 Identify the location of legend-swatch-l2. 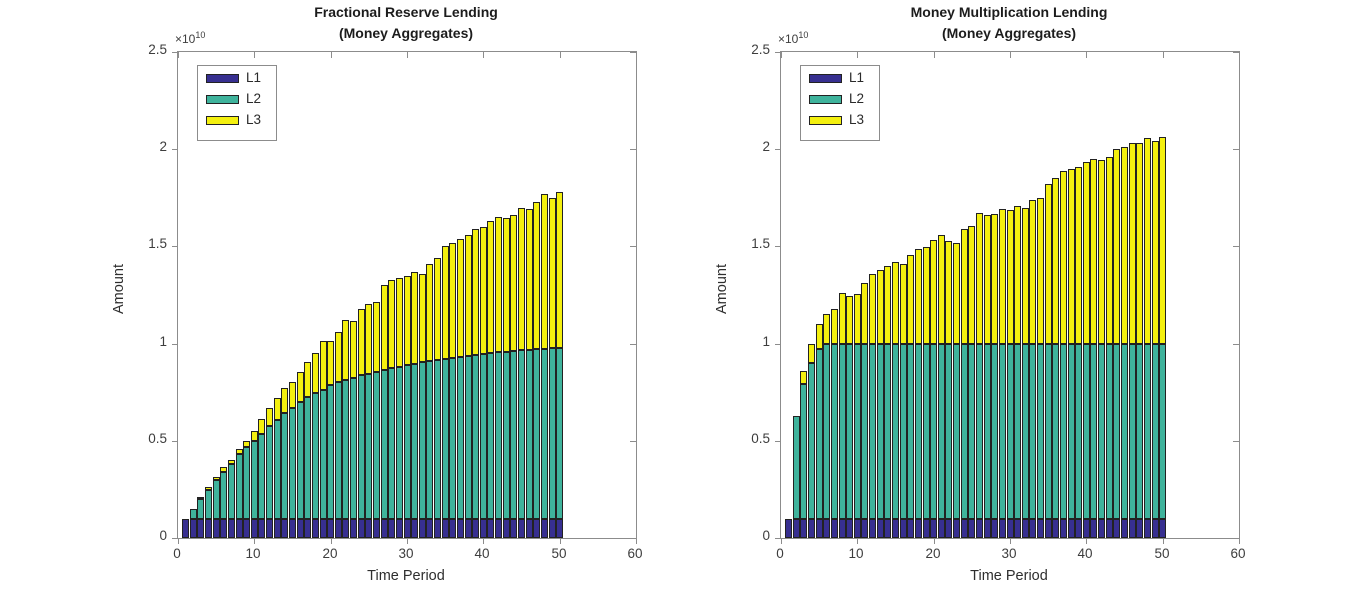
(222, 99).